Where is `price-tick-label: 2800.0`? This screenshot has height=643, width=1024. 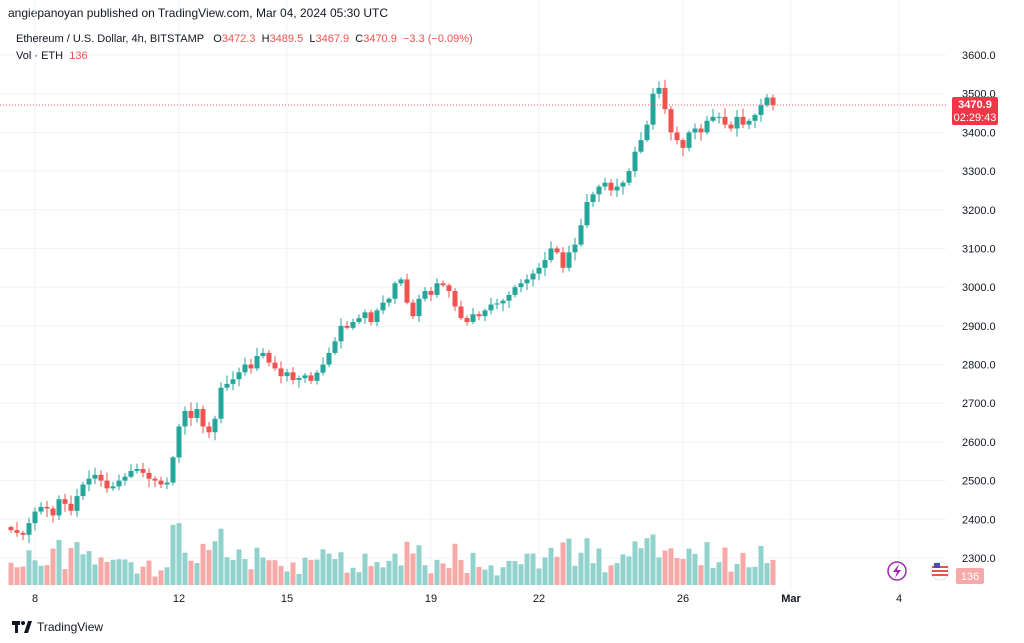
price-tick-label: 2800.0 is located at coordinates (979, 366).